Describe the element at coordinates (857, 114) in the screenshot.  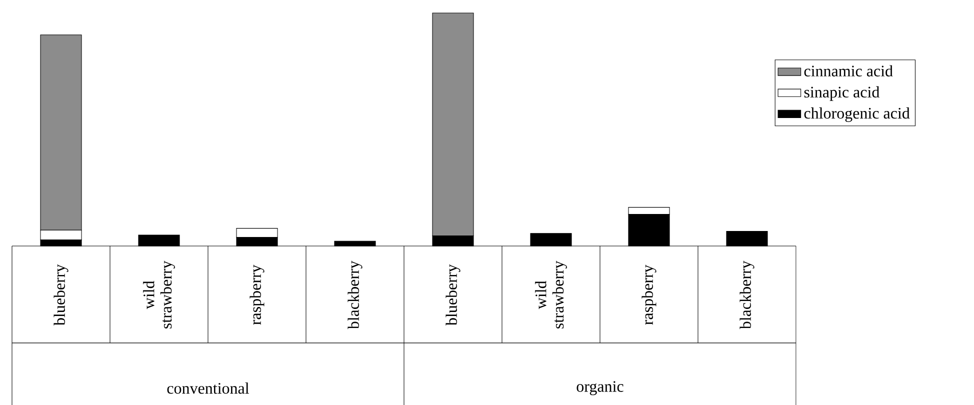
I see `legend-label: chlorogenic acid` at that location.